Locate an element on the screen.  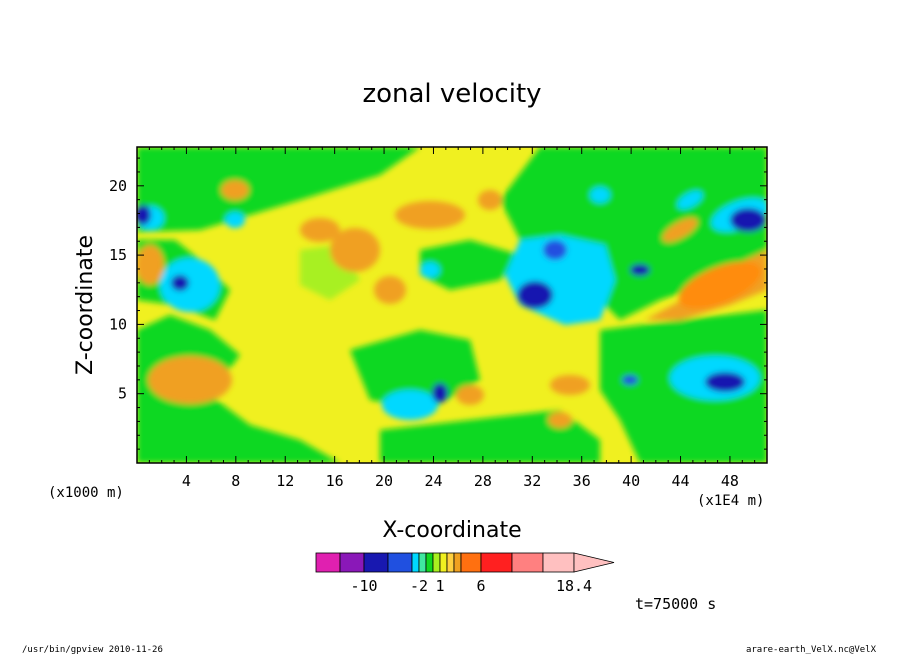
x-axis-title: X-coordinate is located at coordinates (451, 530).